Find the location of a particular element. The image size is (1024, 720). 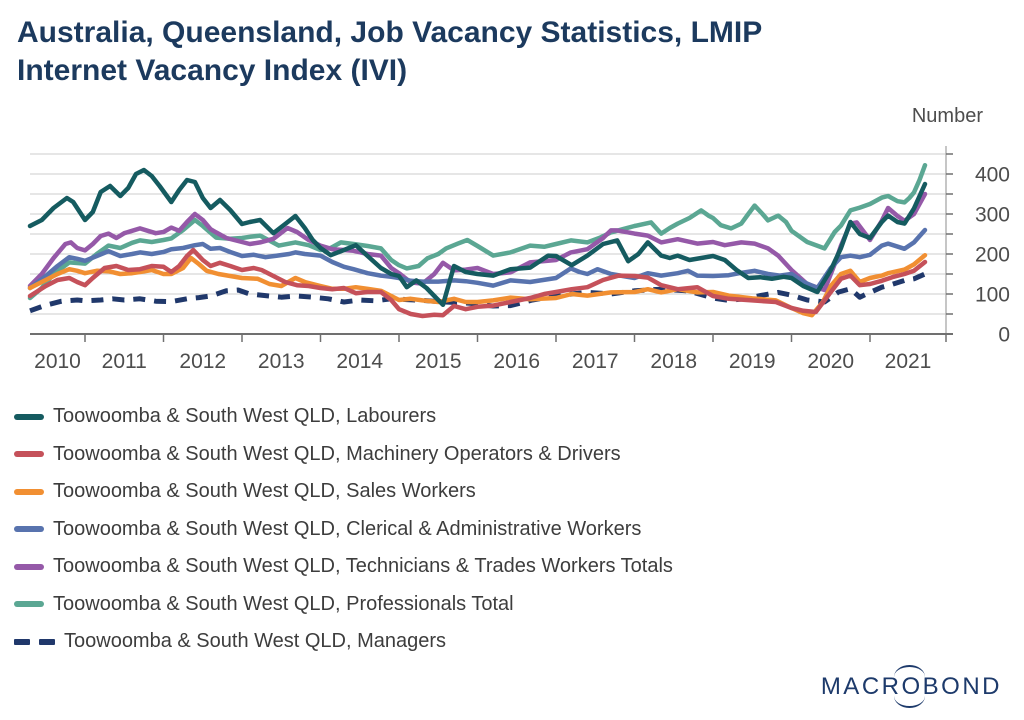

y-axis-label: 300 is located at coordinates (992, 215).